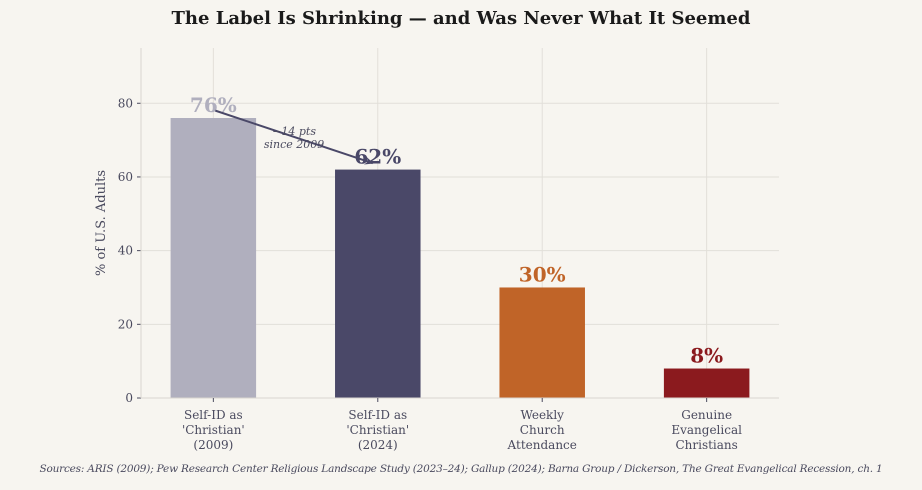  Describe the element at coordinates (129, 398) in the screenshot. I see `y-tick-label: 0` at that location.